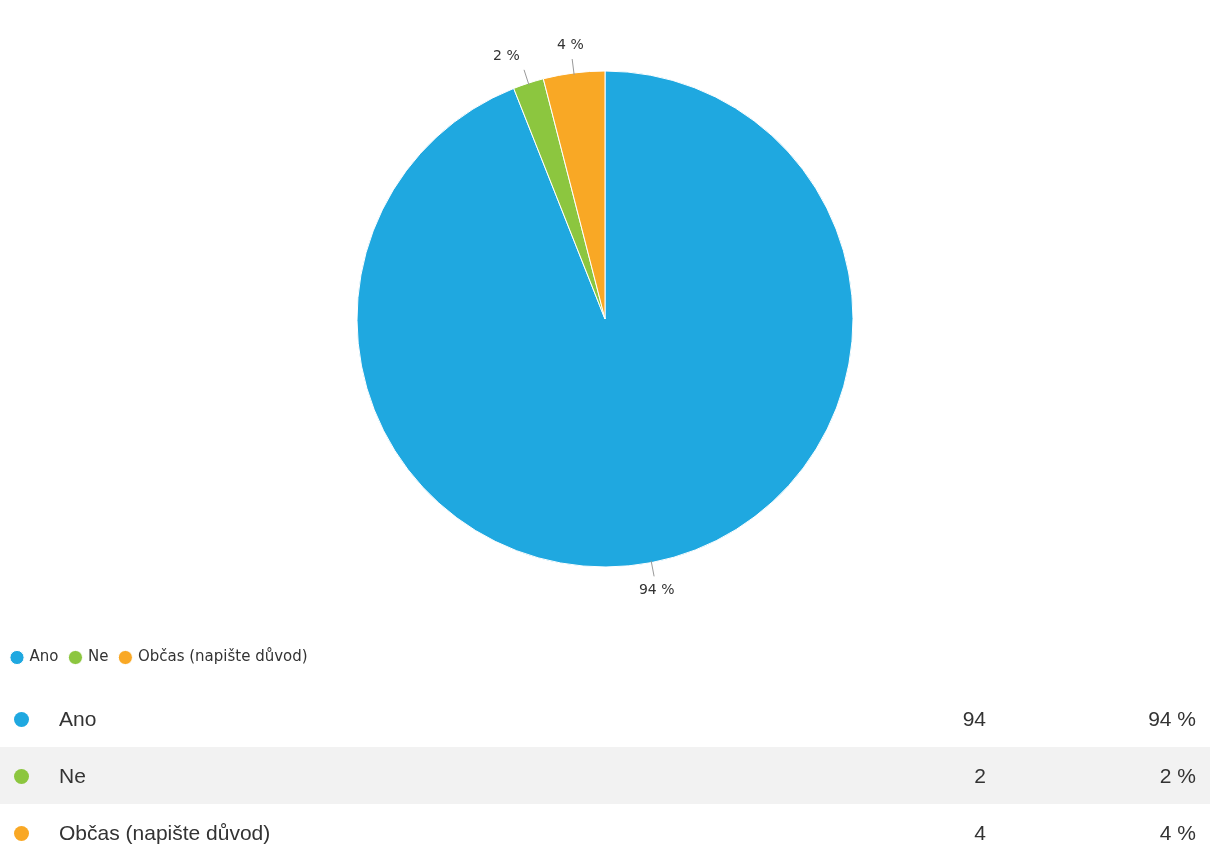  Describe the element at coordinates (570, 43) in the screenshot. I see `data-label: 4 %` at that location.